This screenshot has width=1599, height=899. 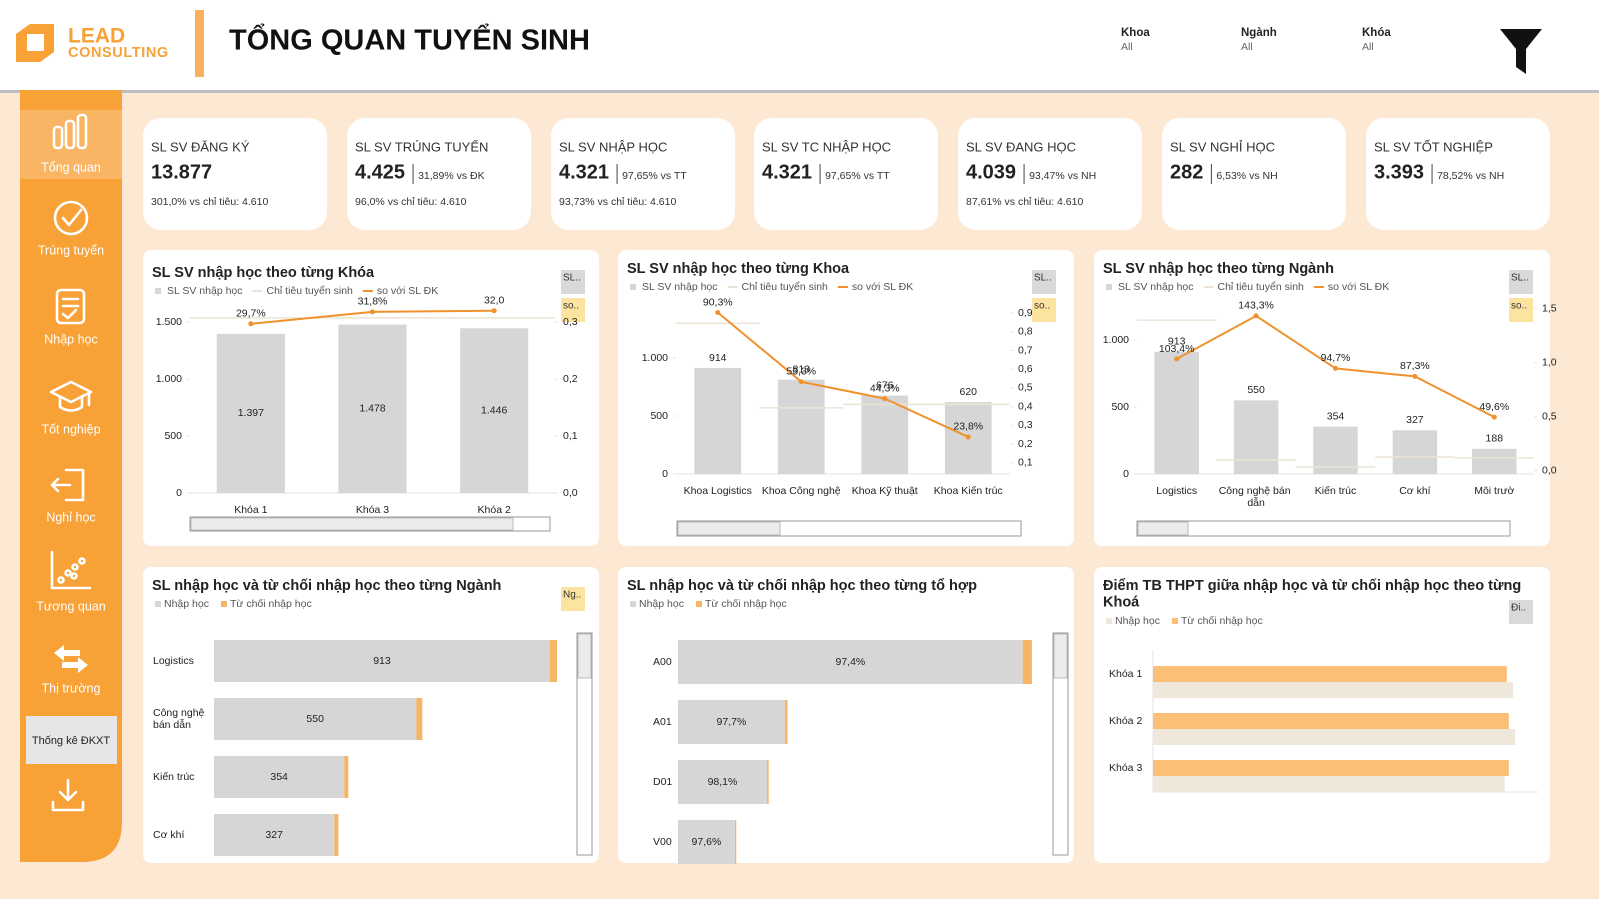 I want to click on line-label: 23,8%, so click(x=968, y=427).